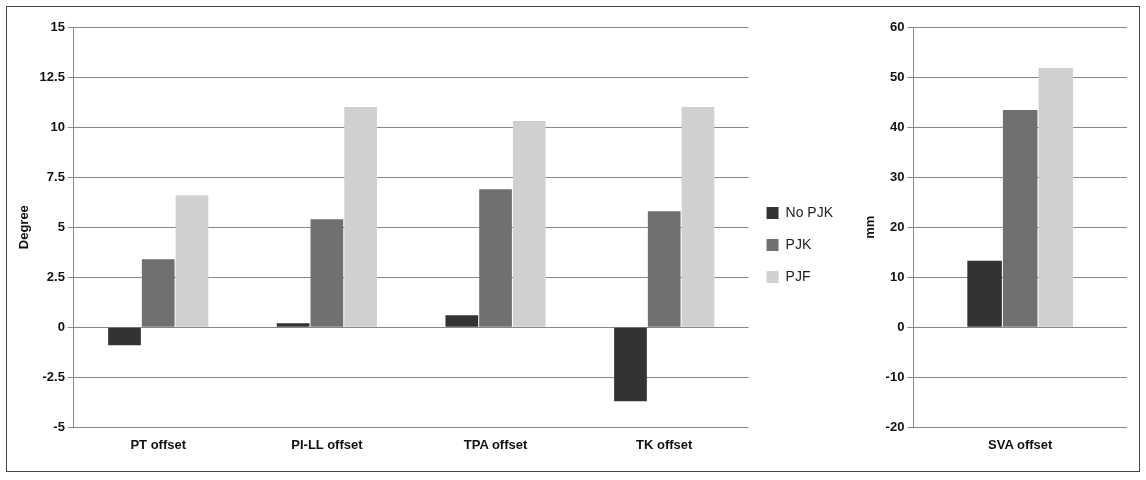 This screenshot has height=480, width=1146. I want to click on y-tick-label: 20, so click(897, 226).